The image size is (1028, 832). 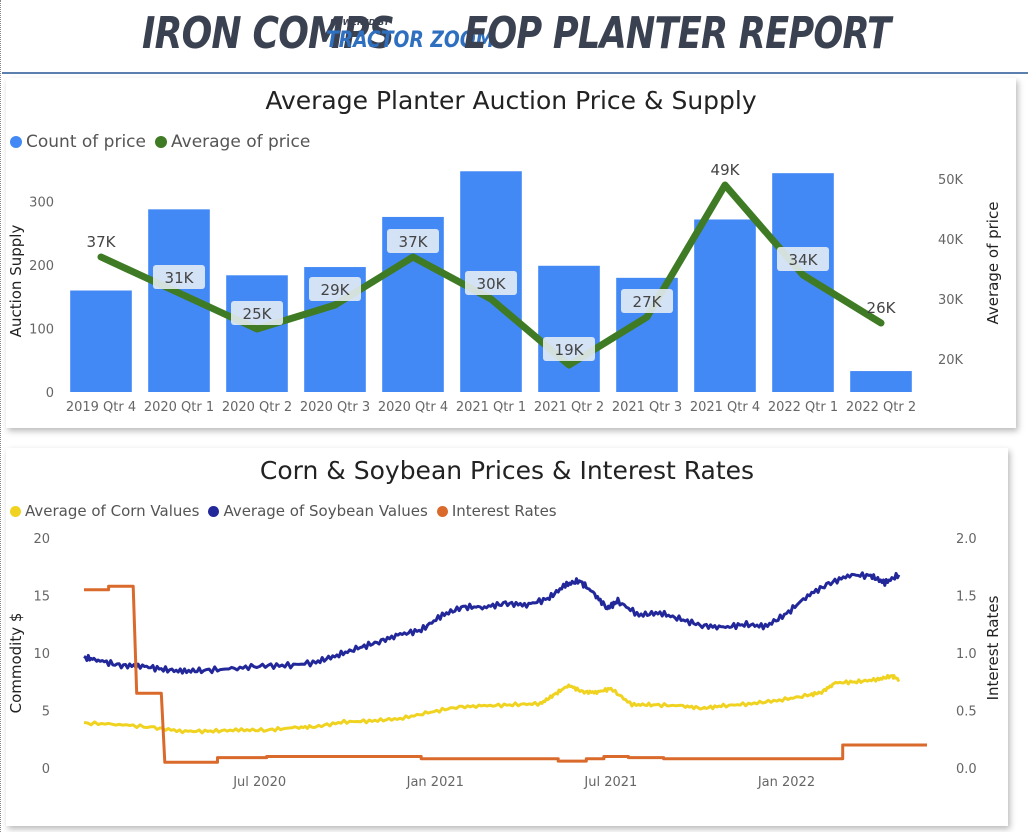 I want to click on legend-item-average: Average of price, so click(x=232, y=142).